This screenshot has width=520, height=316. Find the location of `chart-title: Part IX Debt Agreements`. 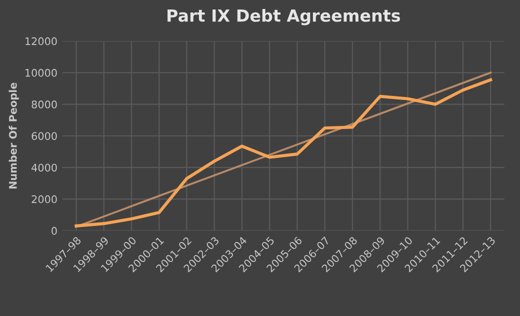

chart-title: Part IX Debt Agreements is located at coordinates (284, 17).